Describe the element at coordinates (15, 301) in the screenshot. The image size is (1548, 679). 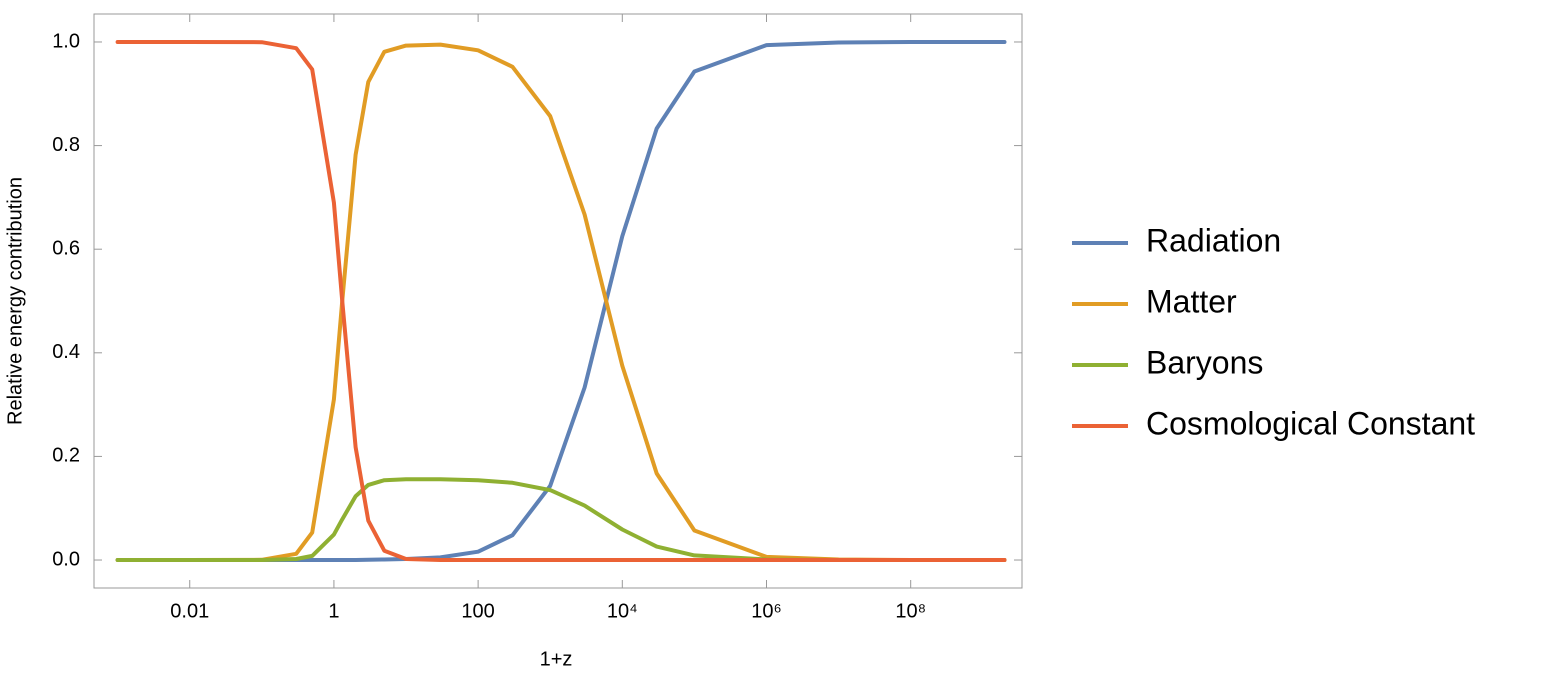
I see `y-axis-label: Relative energy contribution` at that location.